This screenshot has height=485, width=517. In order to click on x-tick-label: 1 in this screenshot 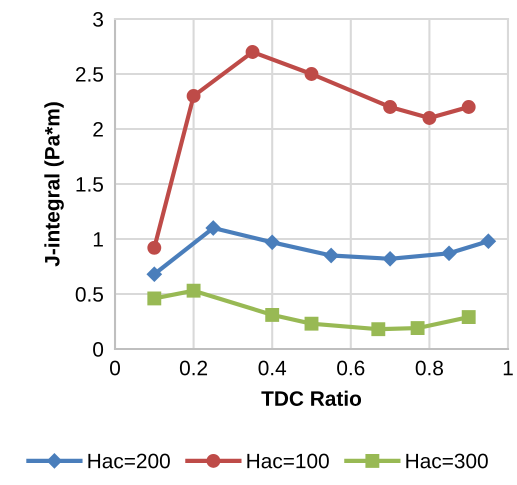, I will do `click(508, 368)`.